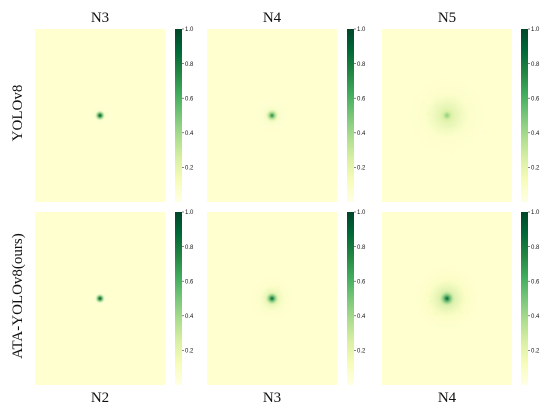  Describe the element at coordinates (461, 297) in the screenshot. I see `heatmap-panel-ata-n4: 1.0 0.8 0.6 0.4 0.2` at that location.